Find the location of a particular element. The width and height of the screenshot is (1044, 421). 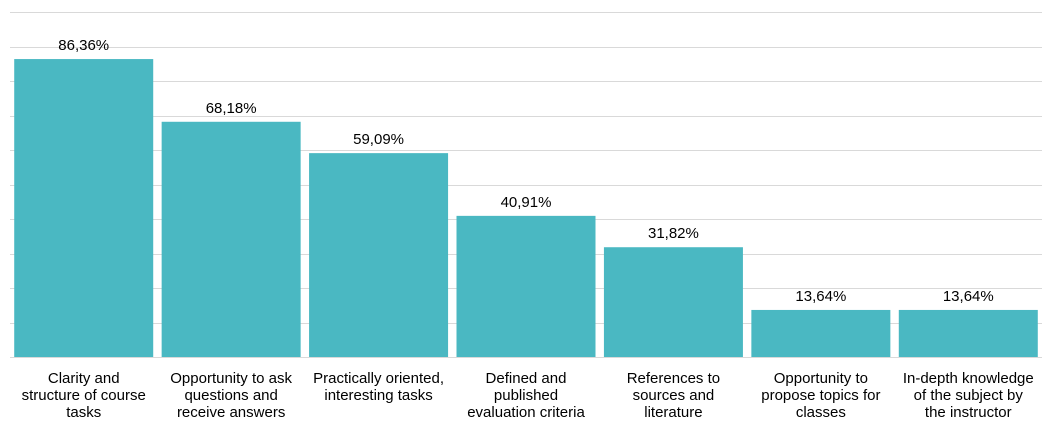

category-label-line: questions and is located at coordinates (230, 395).